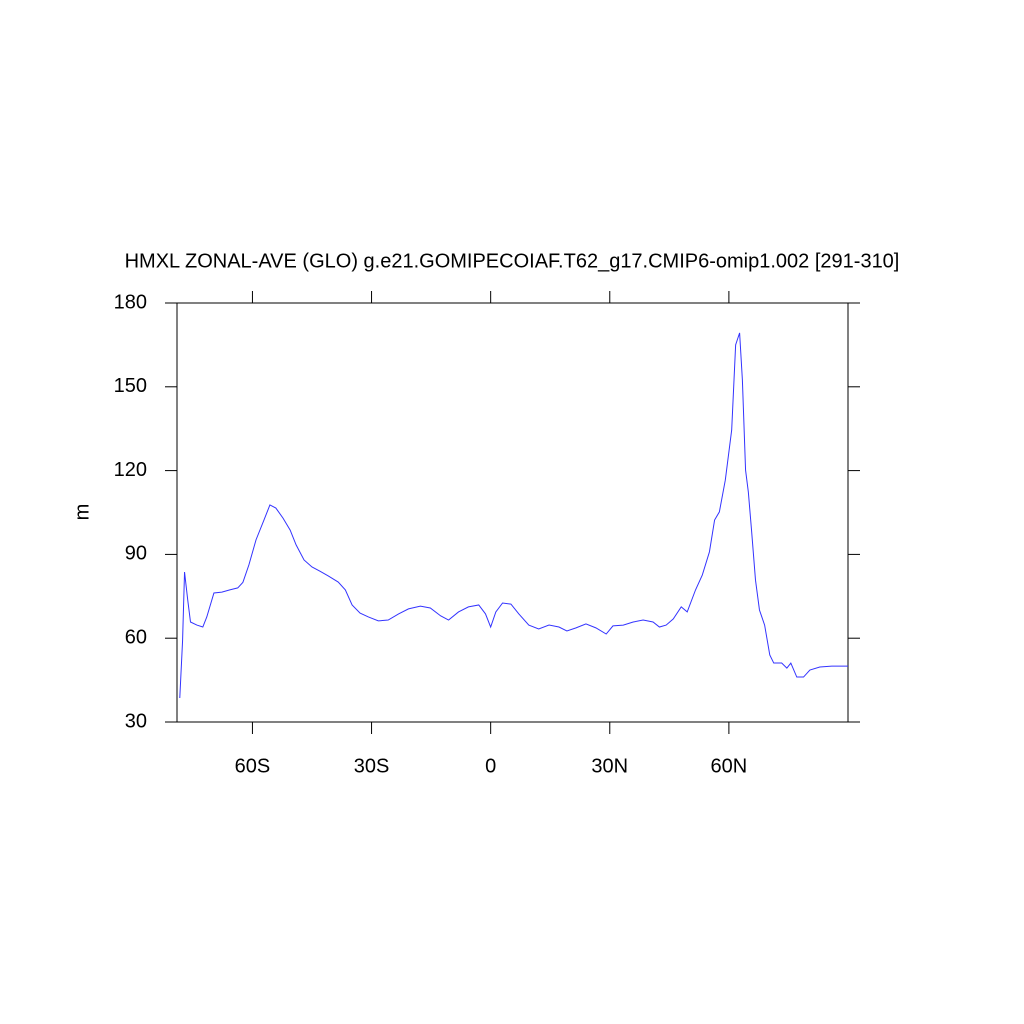 This screenshot has width=1024, height=1024. Describe the element at coordinates (490, 766) in the screenshot. I see `x-tick-label: 0` at that location.